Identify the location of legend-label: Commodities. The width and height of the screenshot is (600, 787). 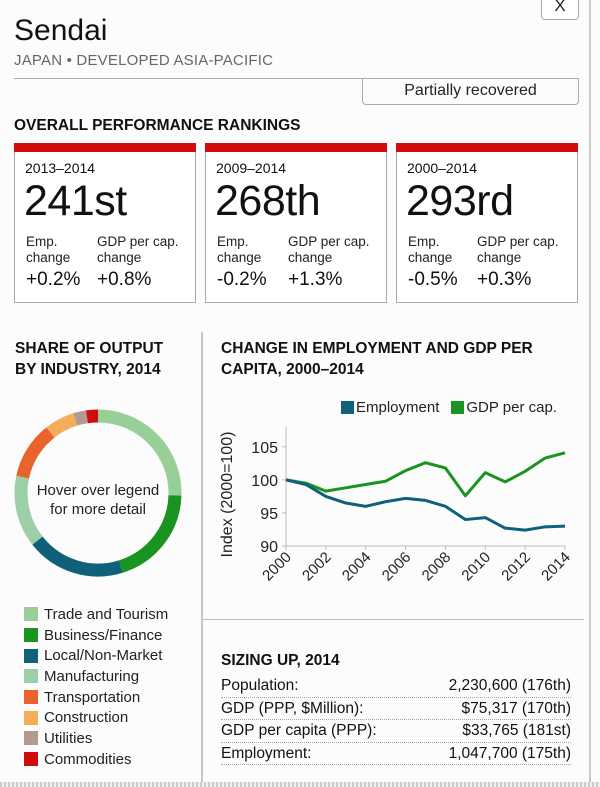
(88, 759).